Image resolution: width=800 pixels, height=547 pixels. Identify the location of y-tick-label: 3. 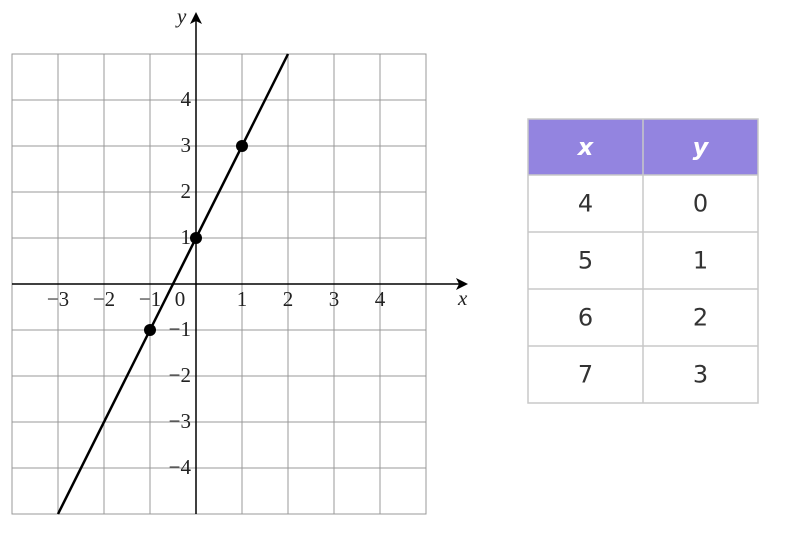
(186, 145).